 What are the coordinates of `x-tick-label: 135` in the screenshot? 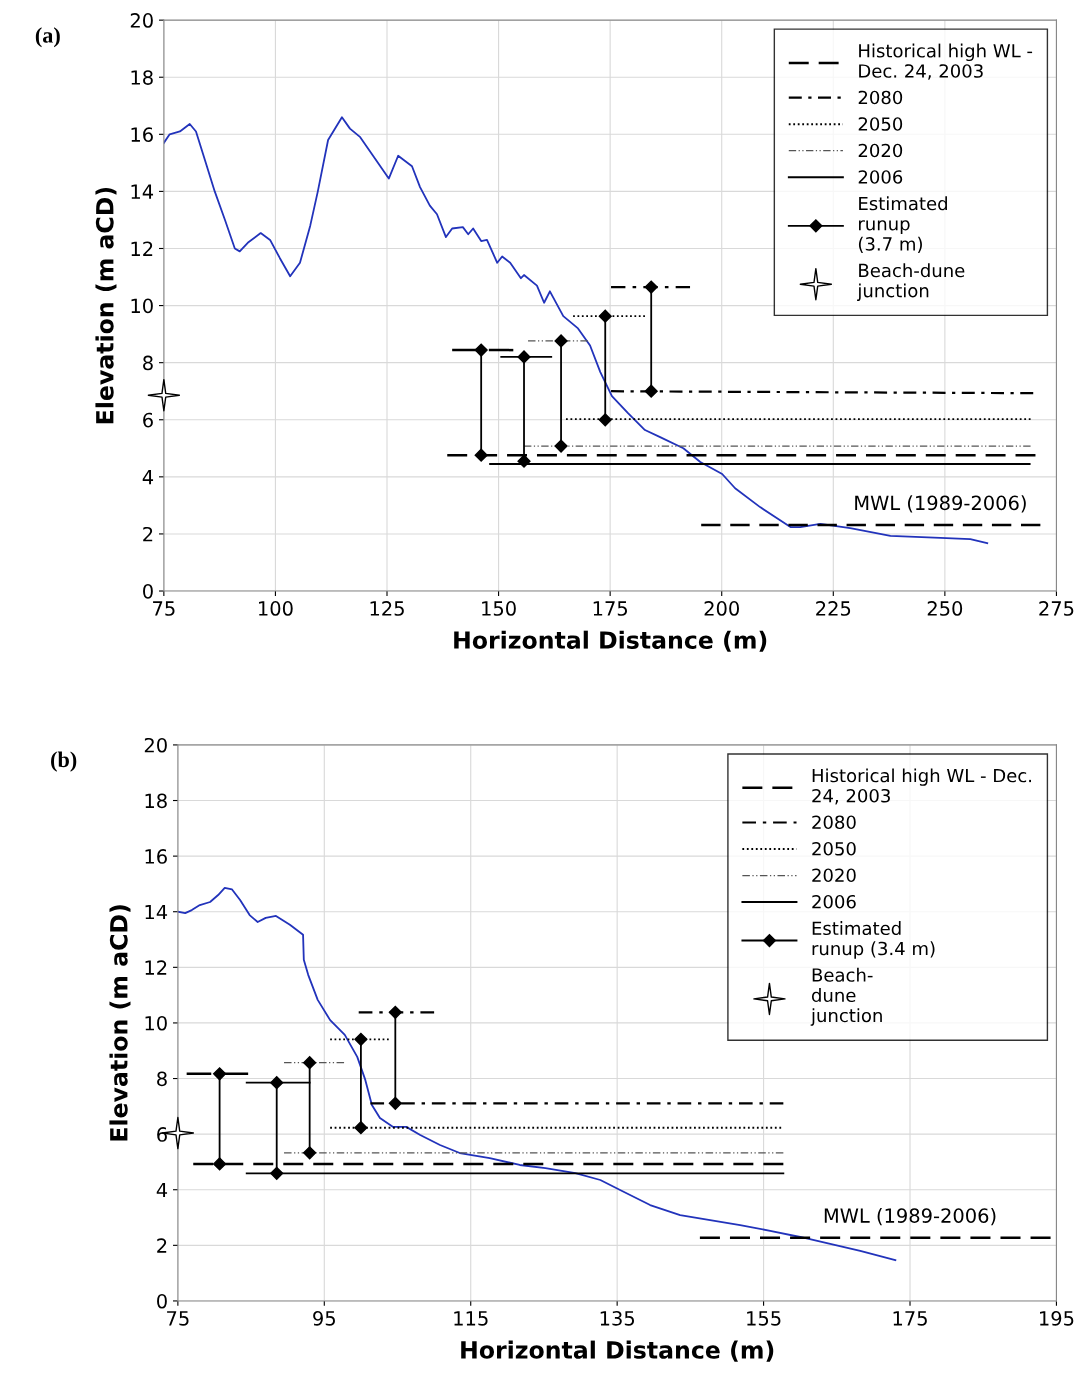 It's located at (617, 1318).